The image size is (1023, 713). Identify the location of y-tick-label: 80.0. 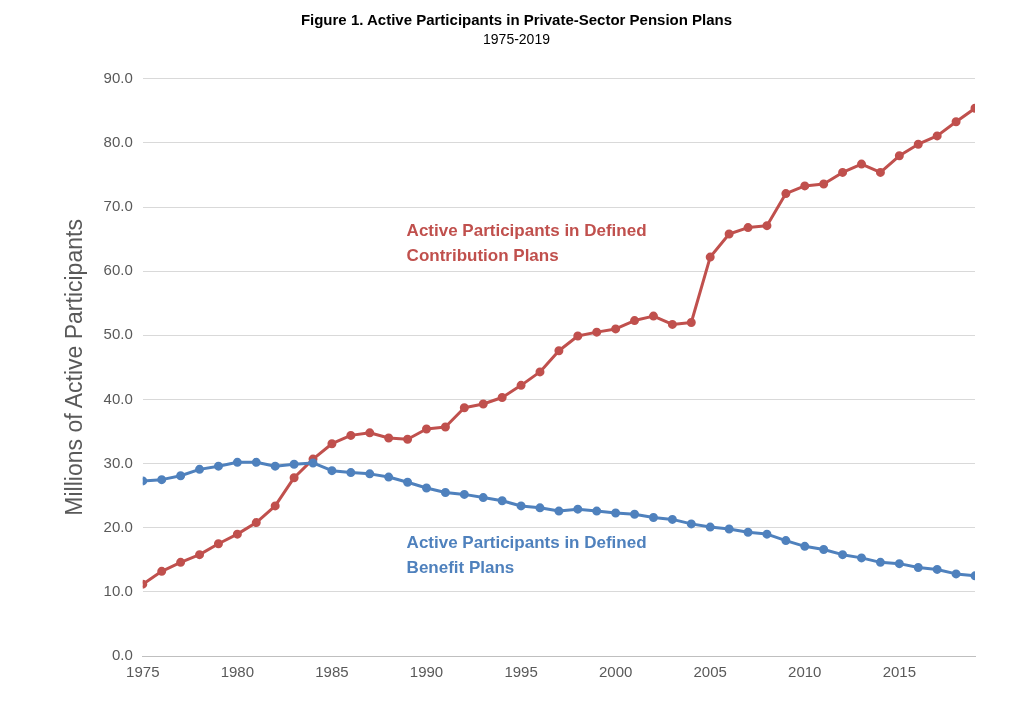
(118, 142).